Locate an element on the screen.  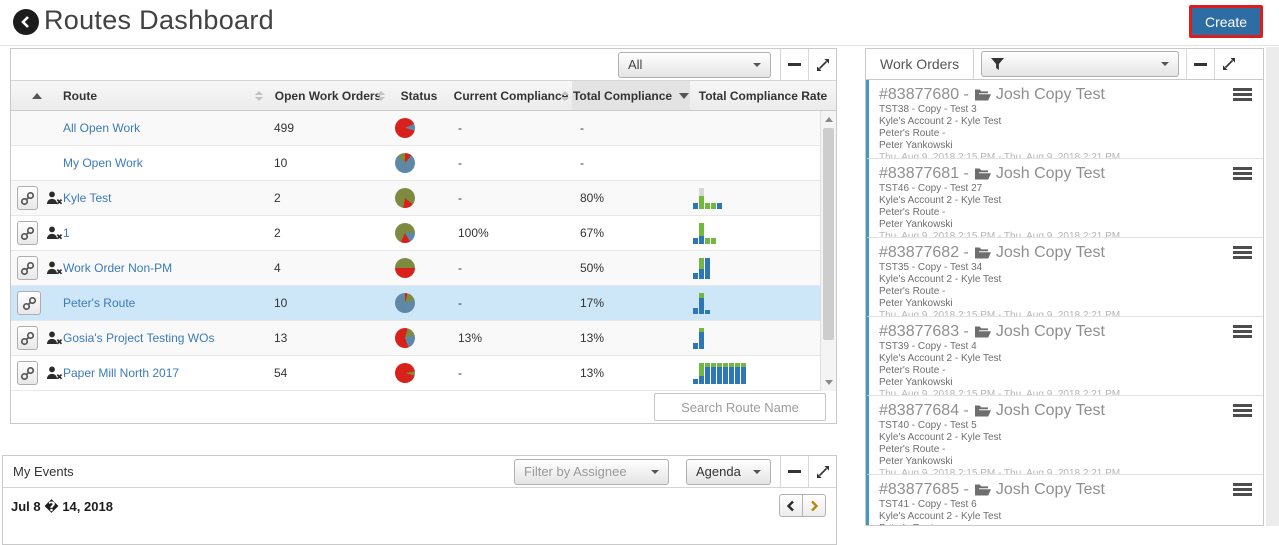
my-events-header: My Events Filter by Assignee Agenda is located at coordinates (419, 472).